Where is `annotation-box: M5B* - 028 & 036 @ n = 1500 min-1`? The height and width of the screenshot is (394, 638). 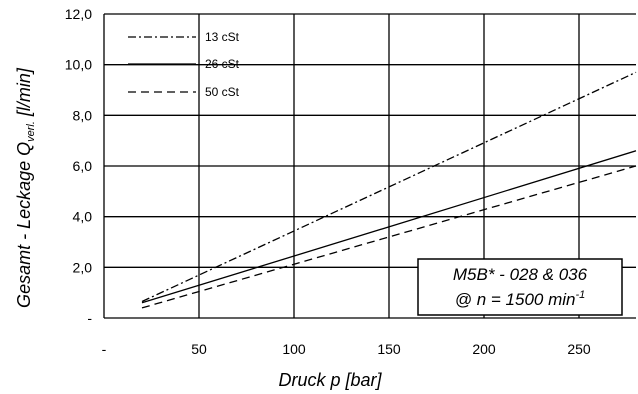
annotation-box: M5B* - 028 & 036 @ n = 1500 min-1 is located at coordinates (520, 287).